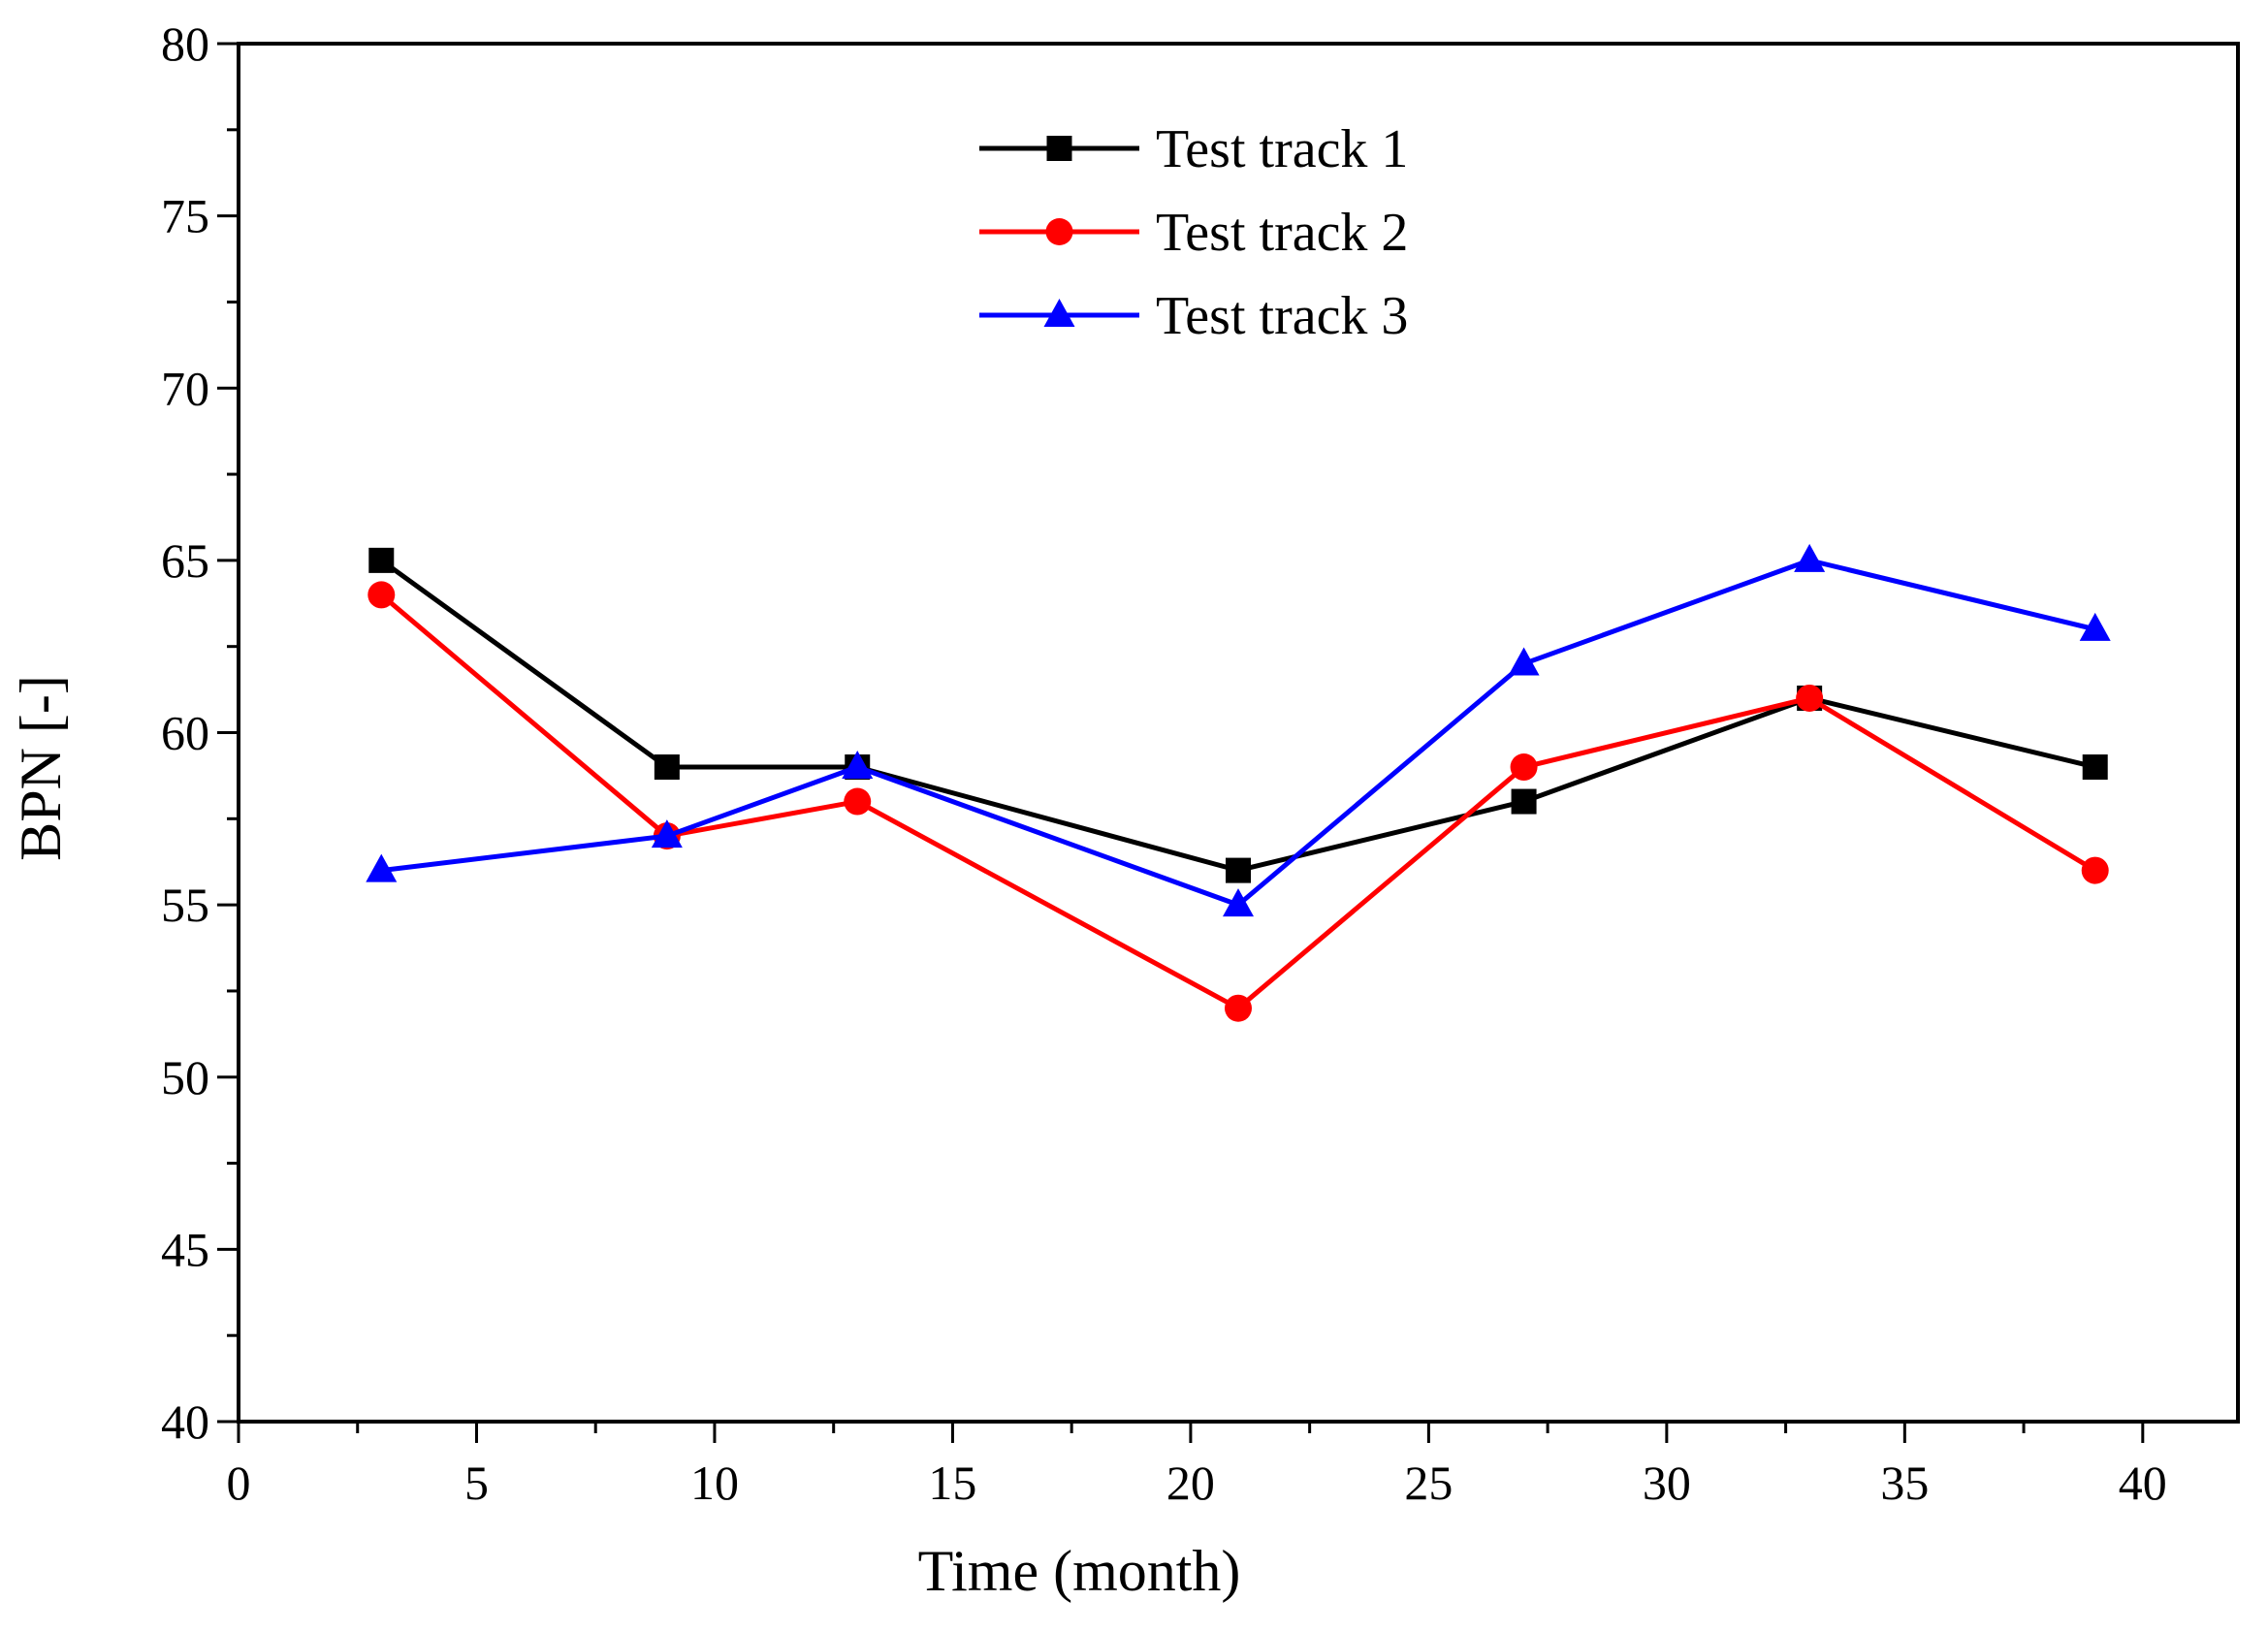  Describe the element at coordinates (41, 768) in the screenshot. I see `y-axis-title: BPN [-]` at that location.